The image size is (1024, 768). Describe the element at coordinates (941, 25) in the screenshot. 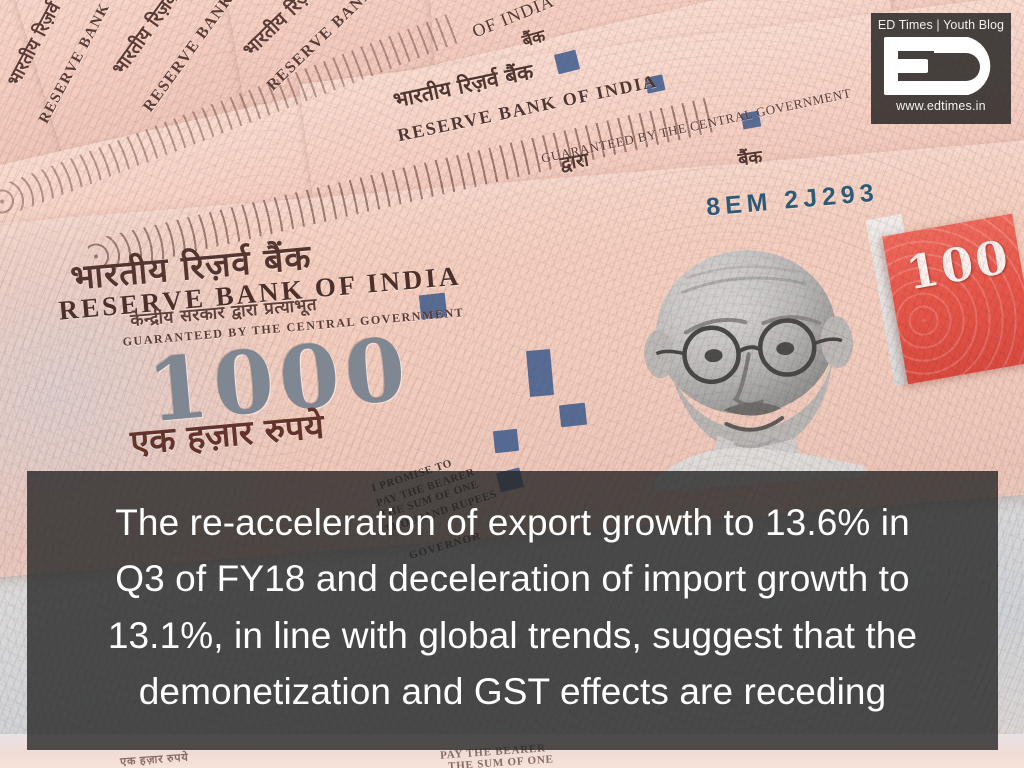

I see `logo-tagline: ED Times | Youth Blog` at that location.